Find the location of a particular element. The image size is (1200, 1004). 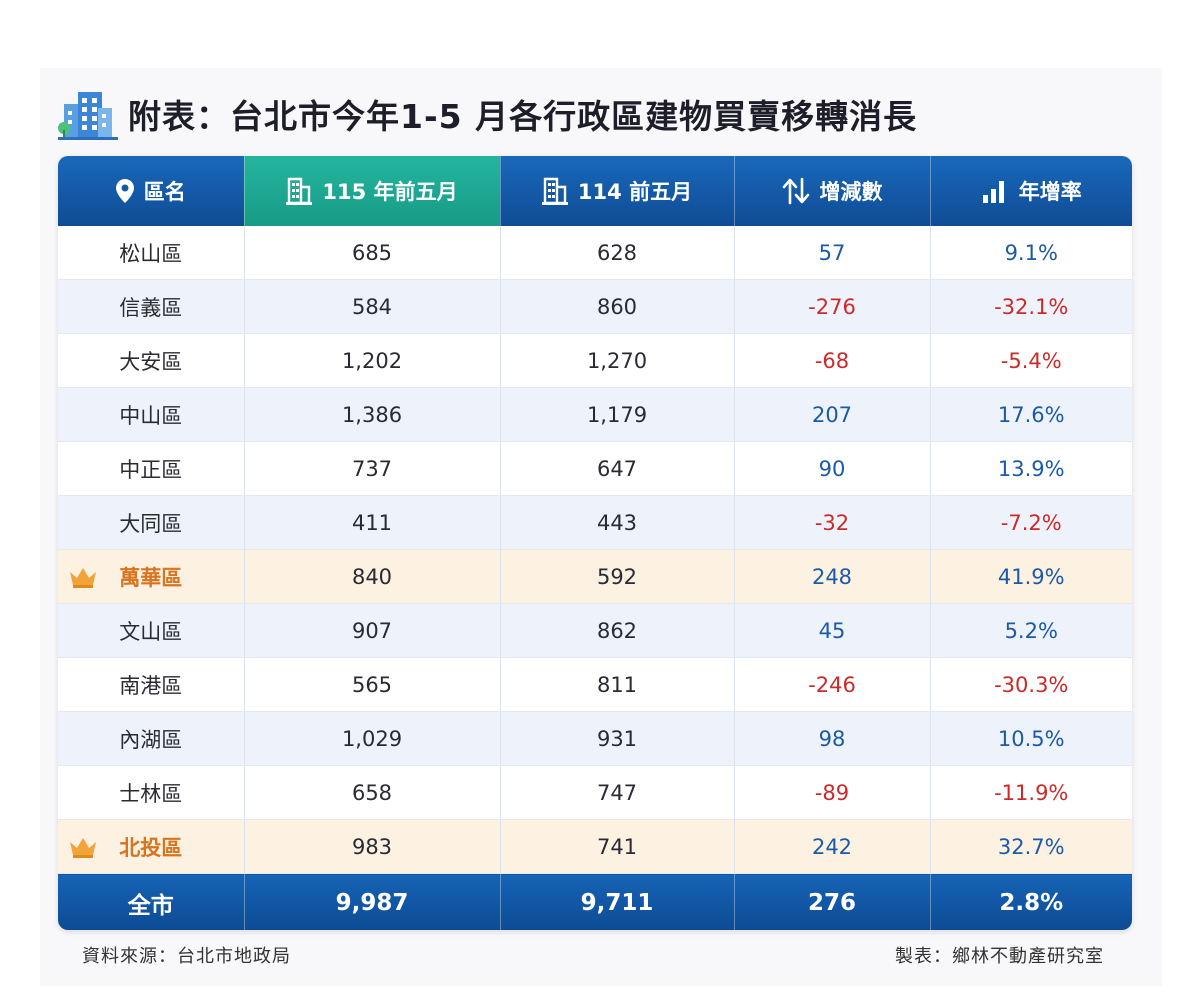

change-cell: 98 is located at coordinates (832, 738).